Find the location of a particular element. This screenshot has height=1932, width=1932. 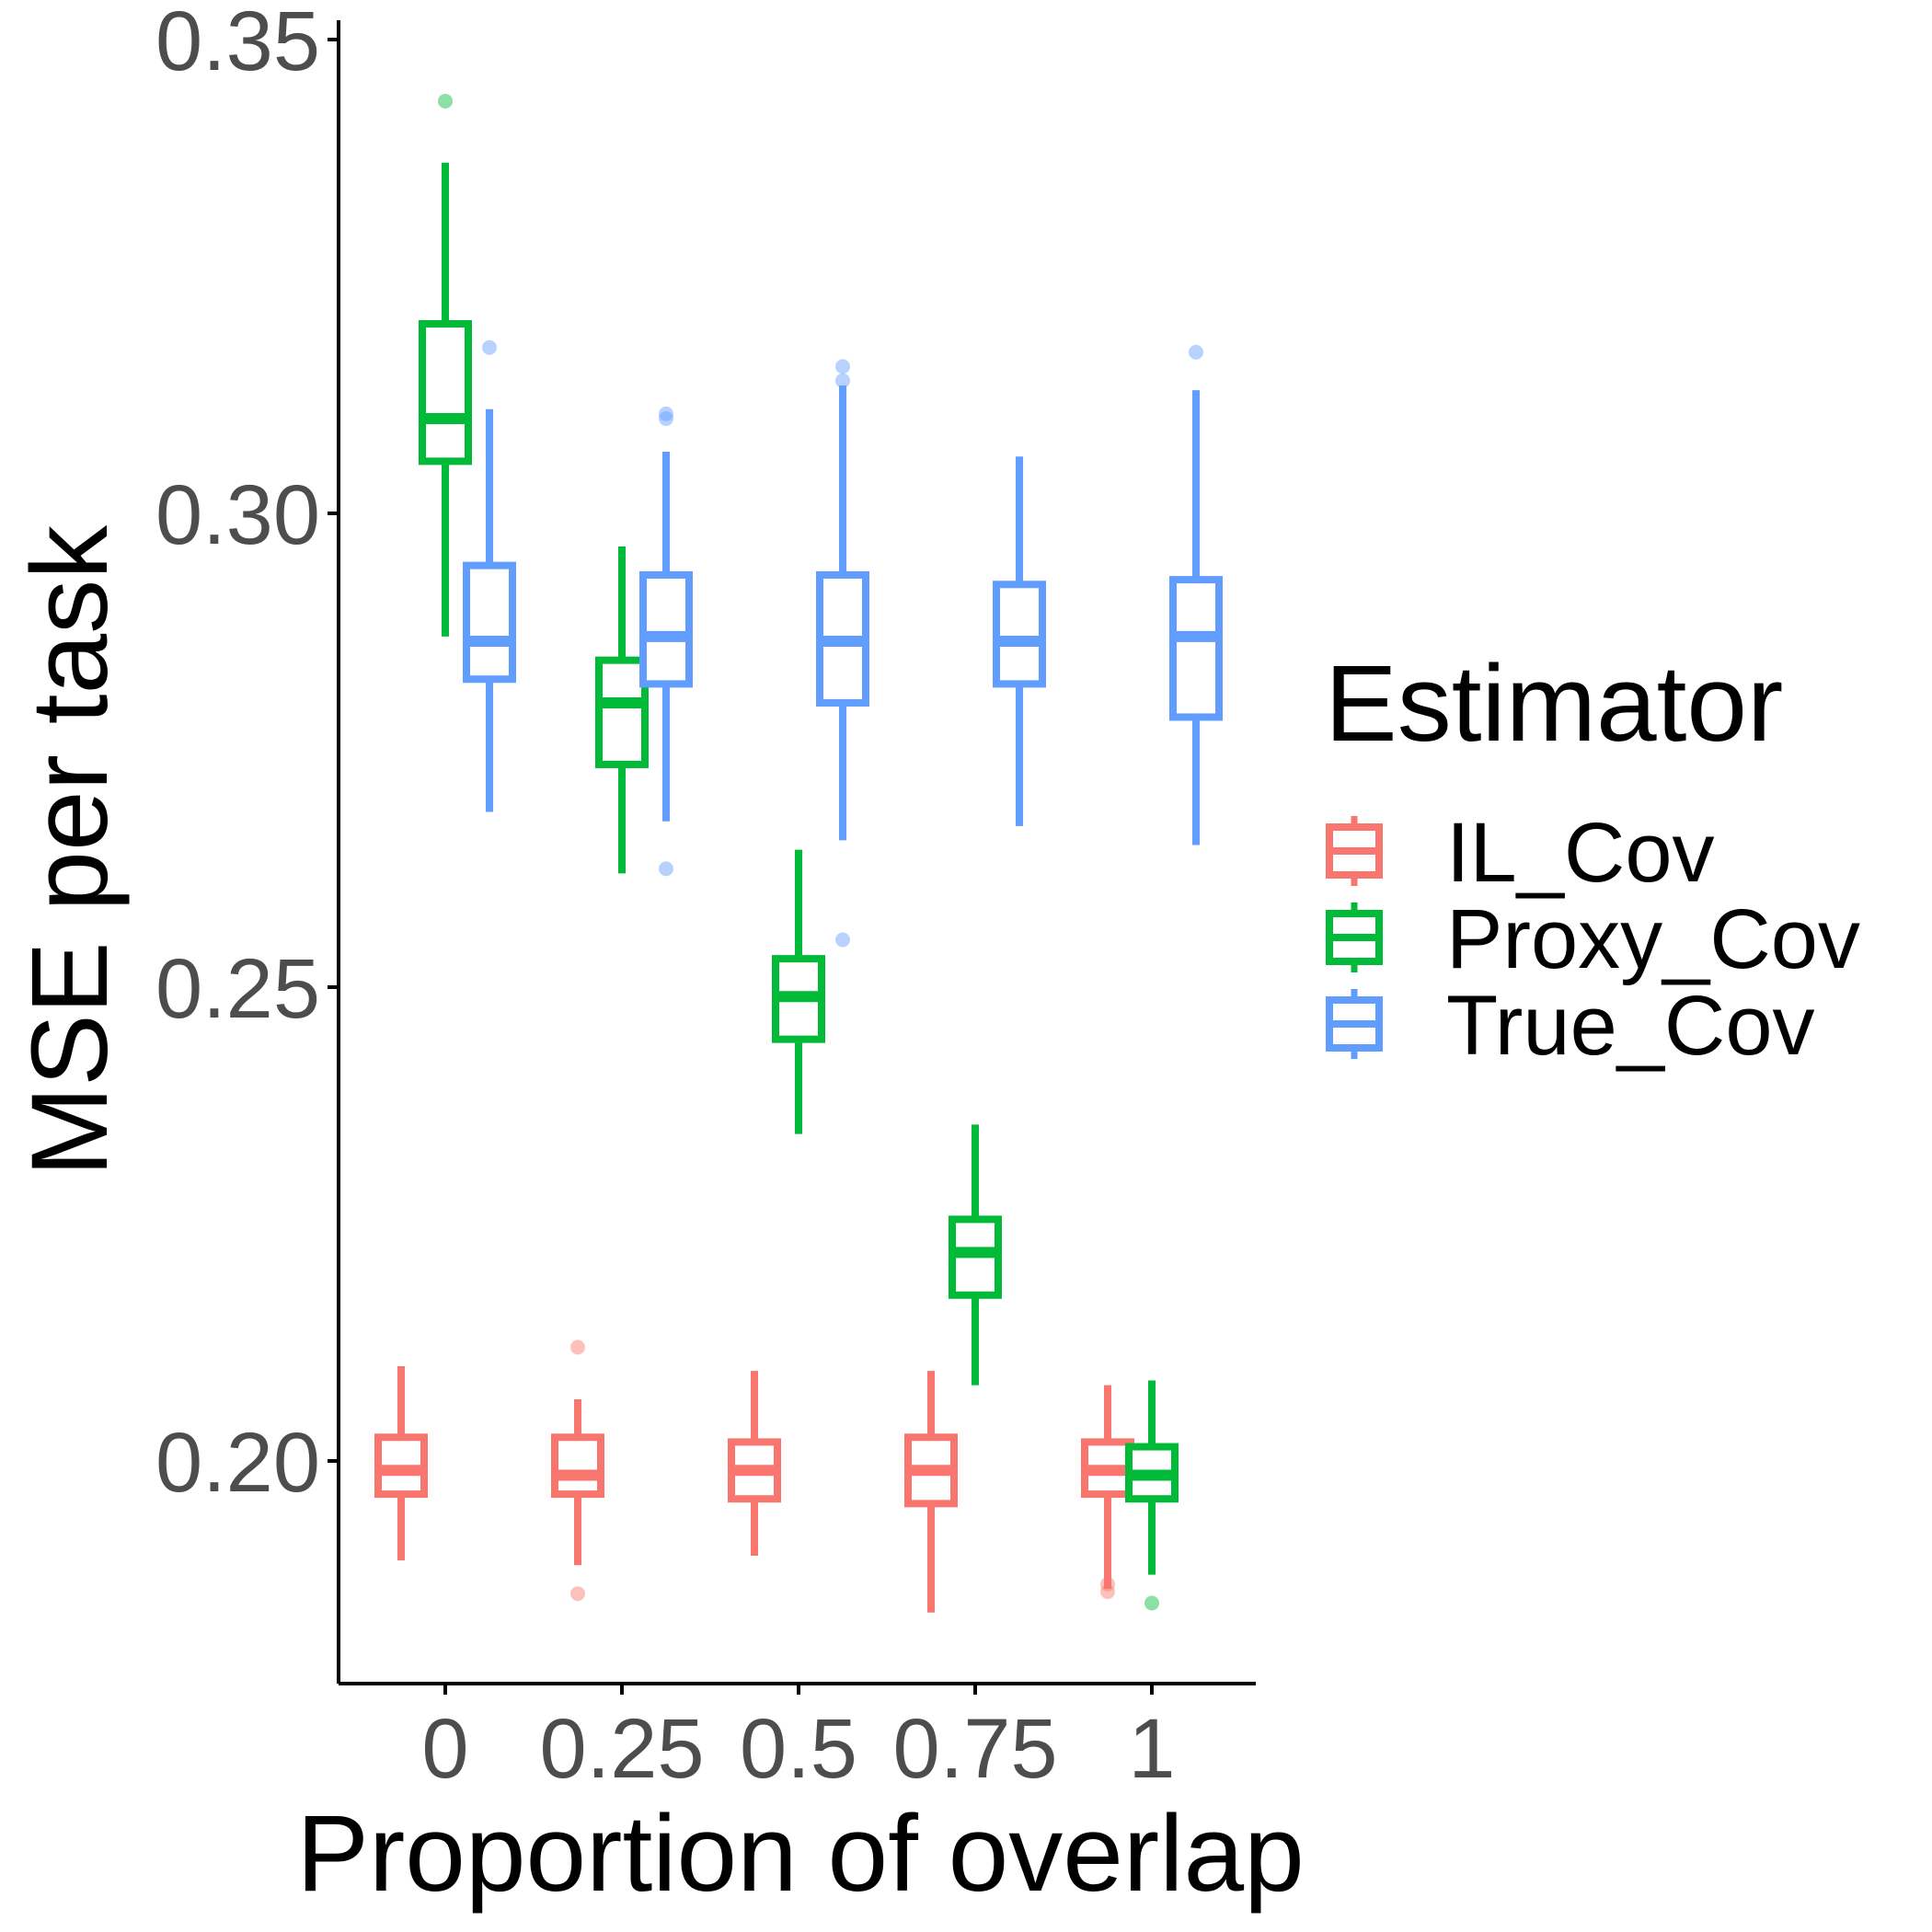

legend-item-IL_Cov: IL_Cov is located at coordinates (1520, 853).